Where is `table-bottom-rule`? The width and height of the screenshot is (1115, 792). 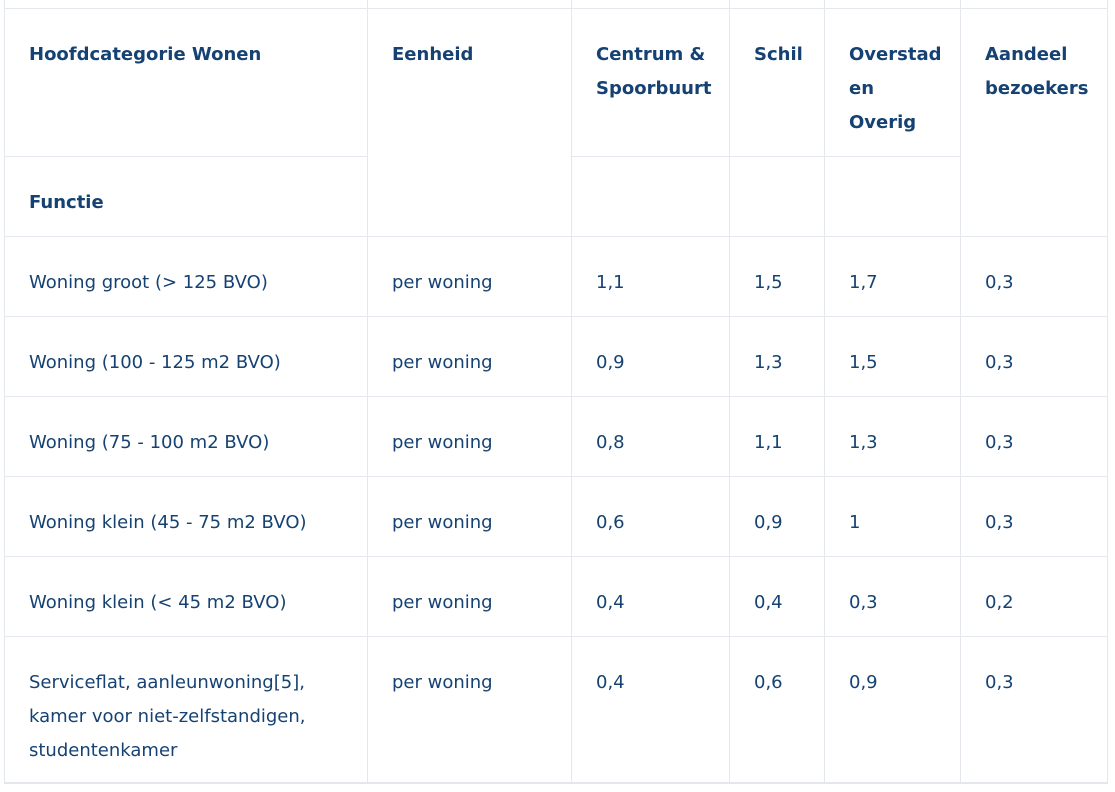 table-bottom-rule is located at coordinates (555, 783).